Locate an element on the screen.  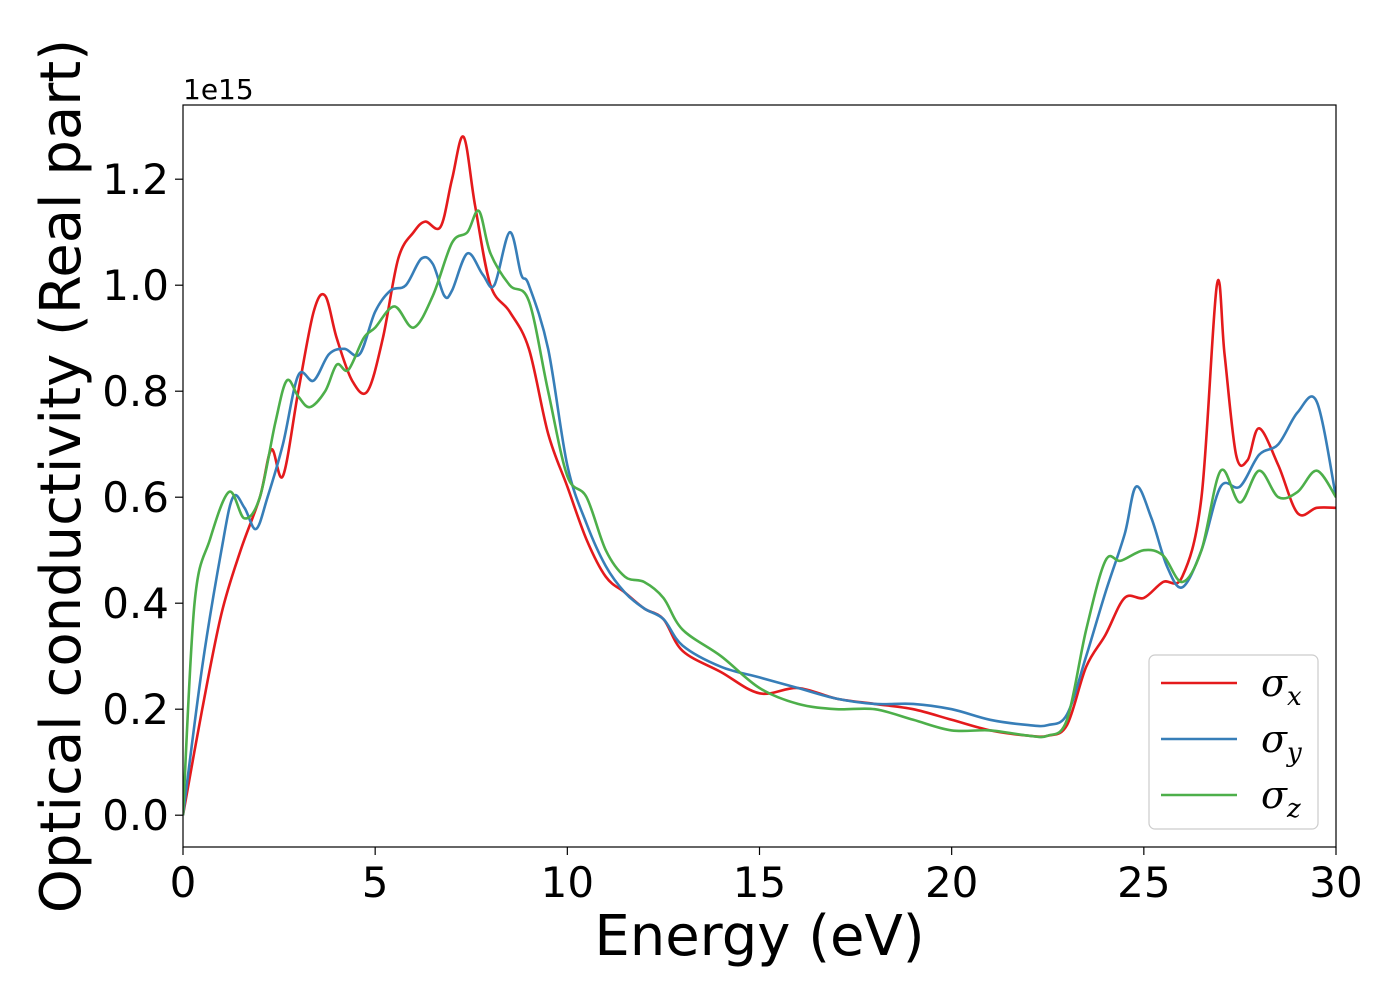
y-tick-label: 0.8 is located at coordinates (135, 391).